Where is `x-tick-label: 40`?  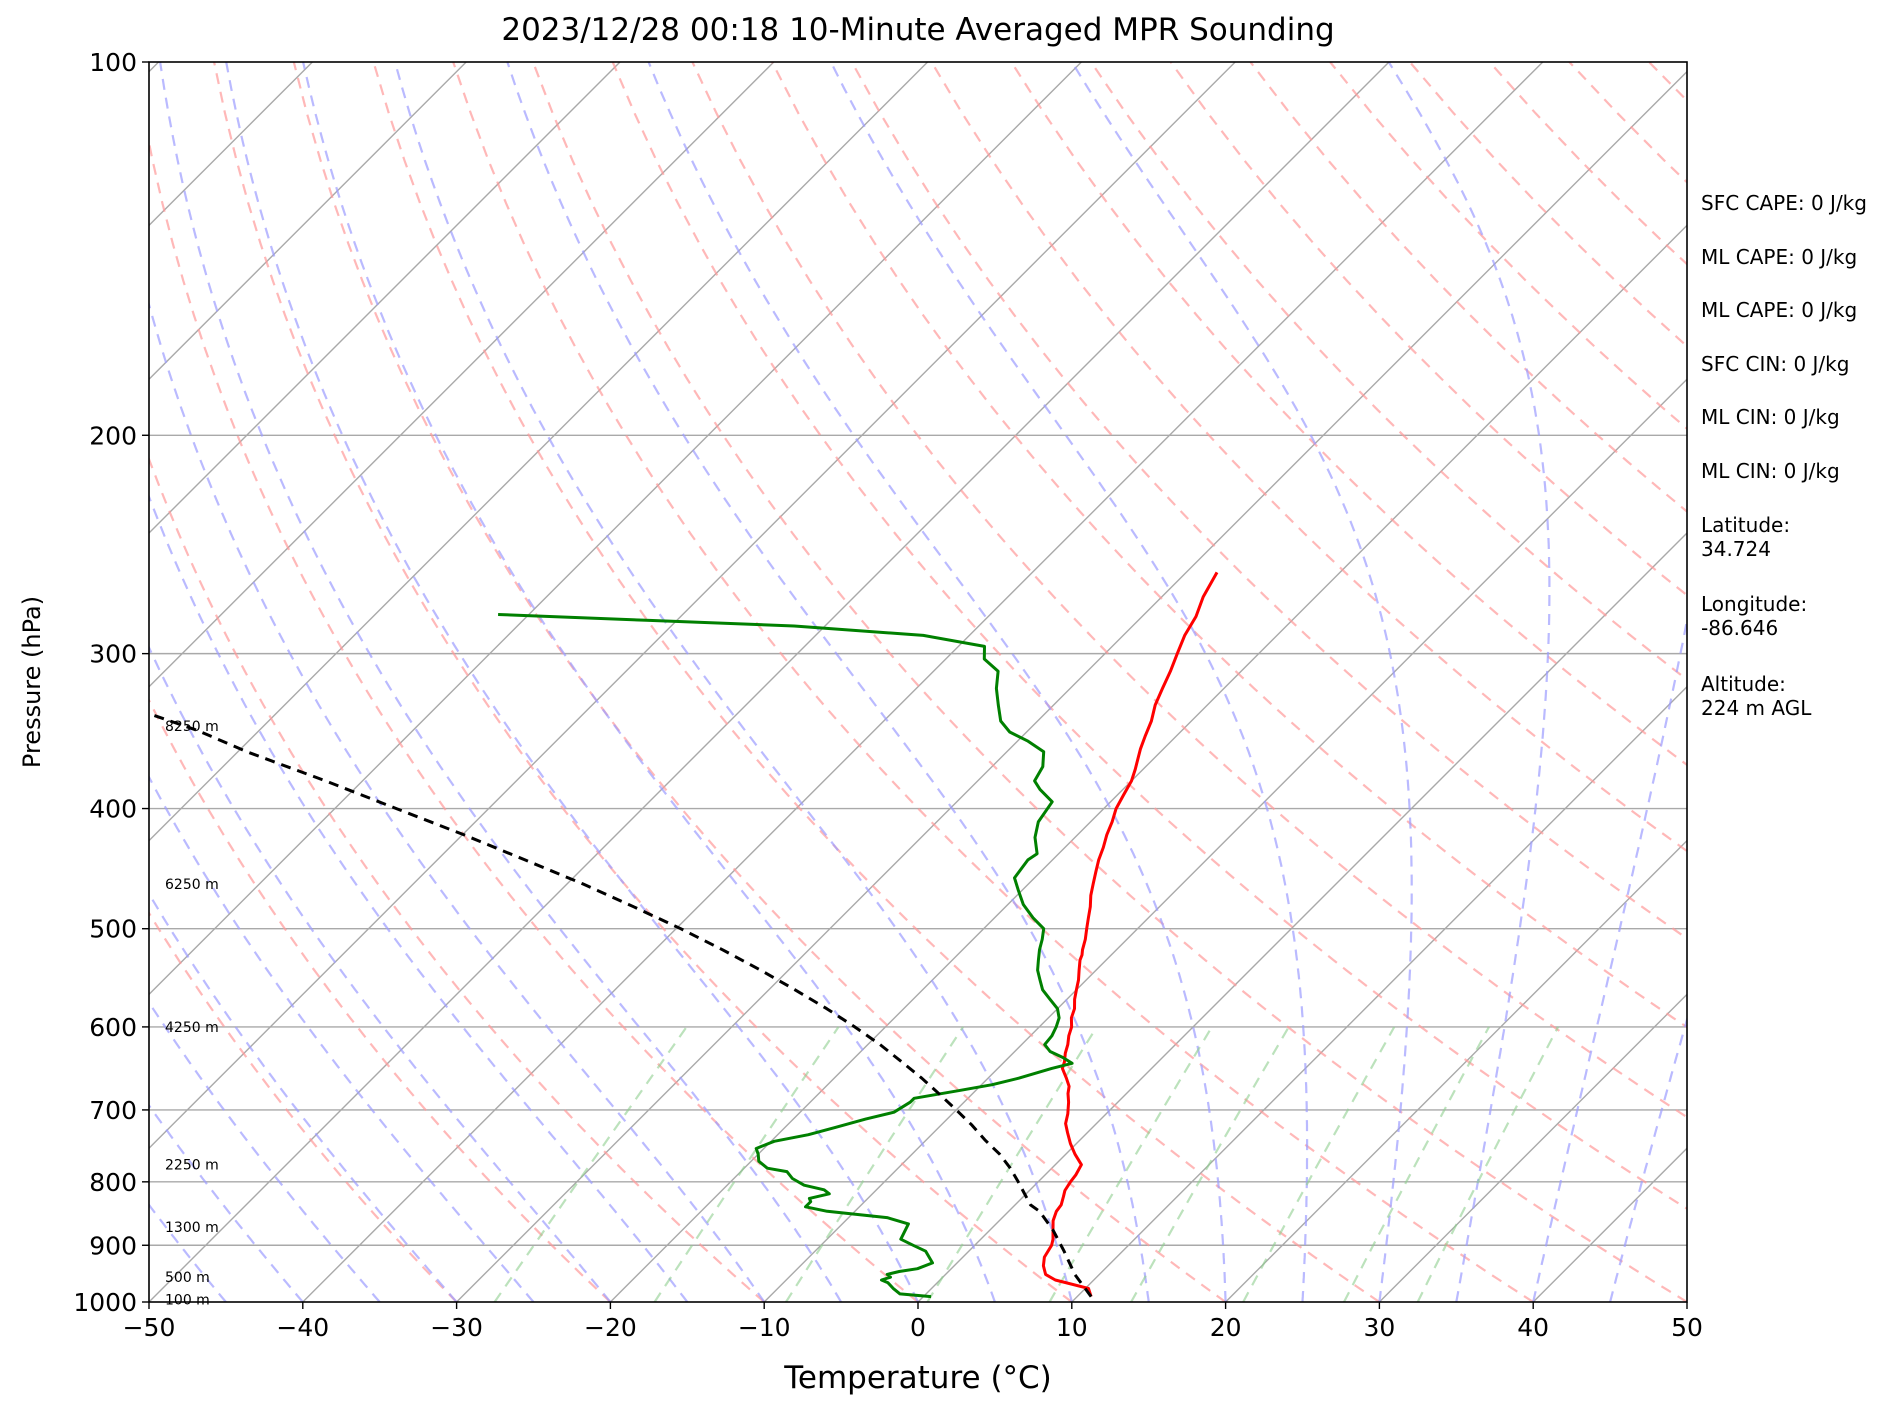
x-tick-label: 40 is located at coordinates (1533, 1327).